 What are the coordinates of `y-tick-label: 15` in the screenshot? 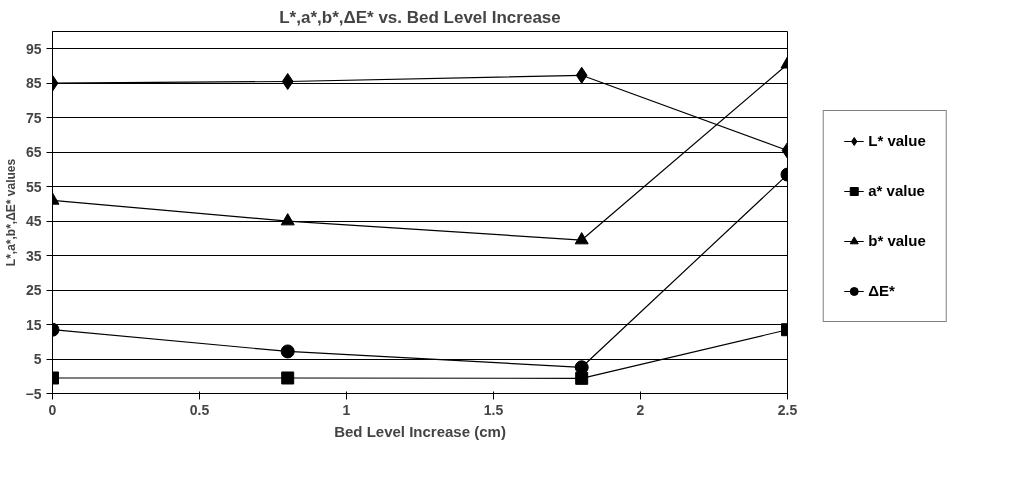 It's located at (33, 324).